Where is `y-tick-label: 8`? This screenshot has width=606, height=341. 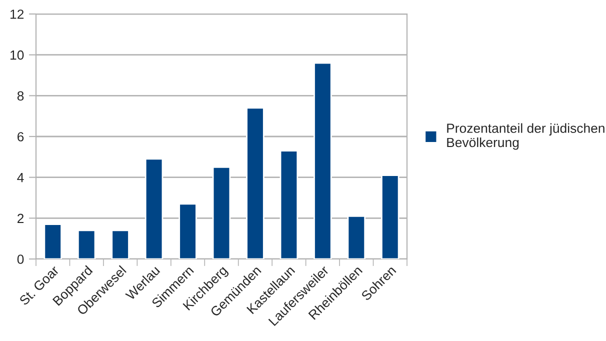 y-tick-label: 8 is located at coordinates (20, 96).